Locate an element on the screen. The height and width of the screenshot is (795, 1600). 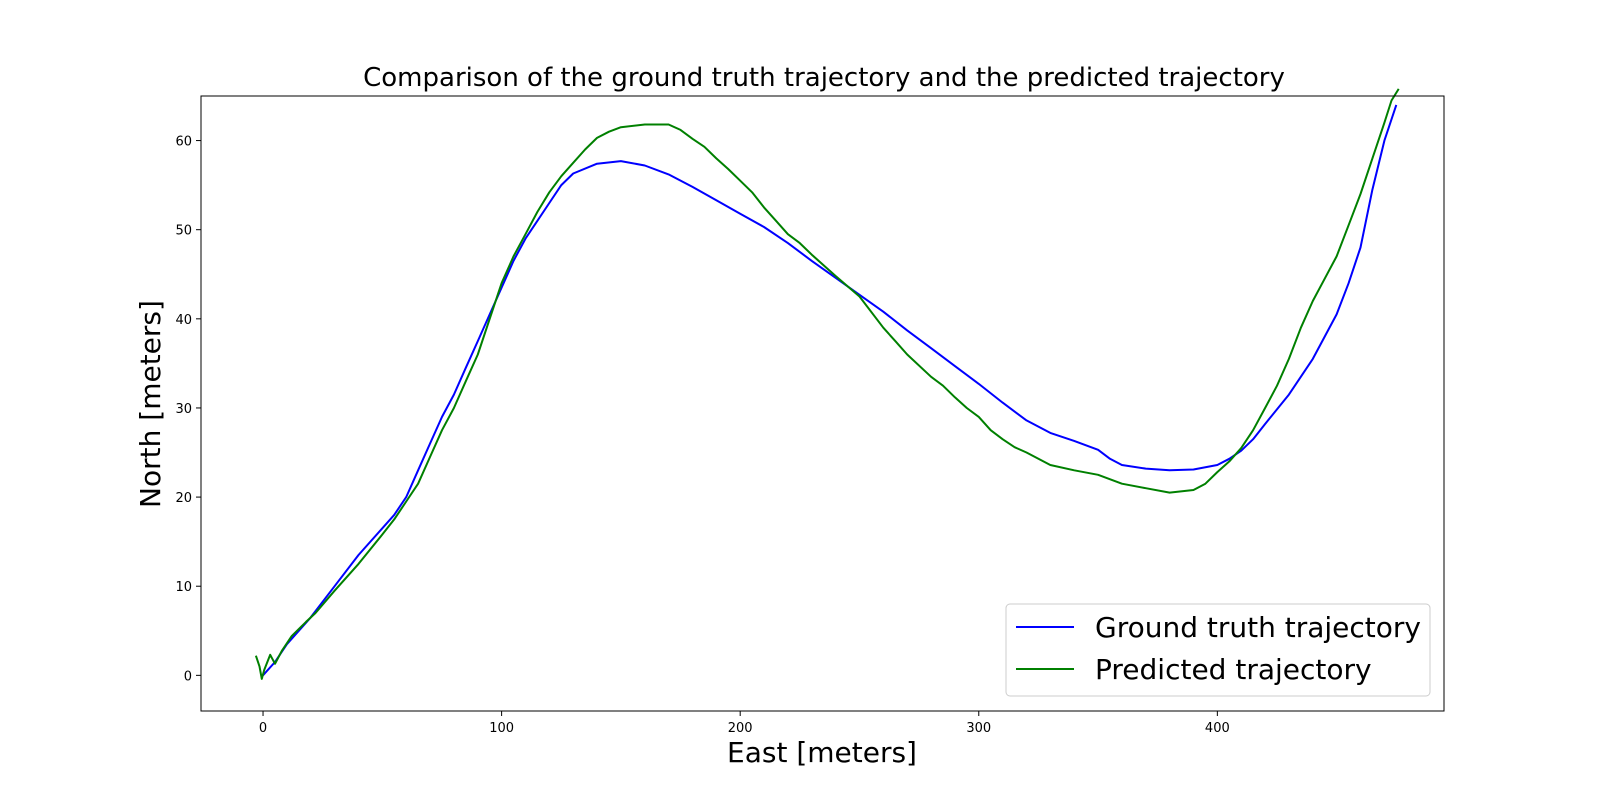
legend-label-predicted: Predicted trajectory is located at coordinates (1233, 669).